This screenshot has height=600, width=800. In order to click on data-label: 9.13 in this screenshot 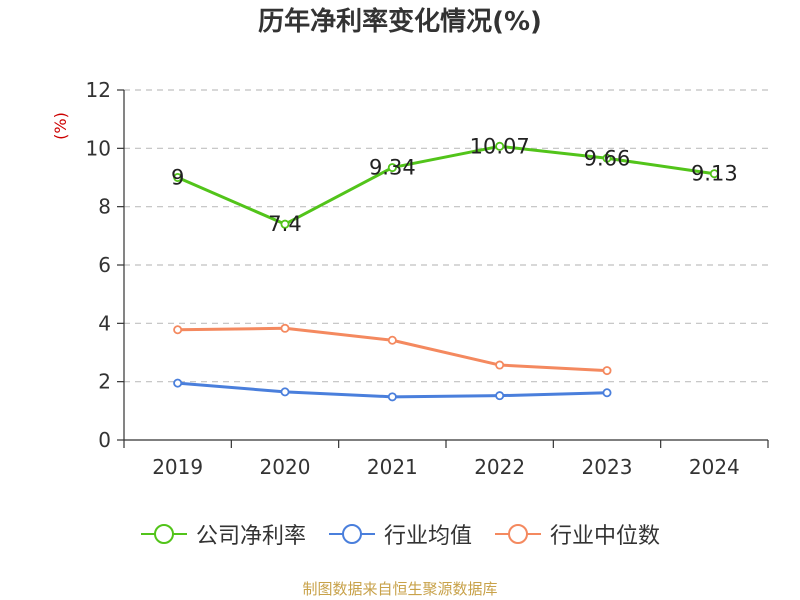, I will do `click(714, 174)`.